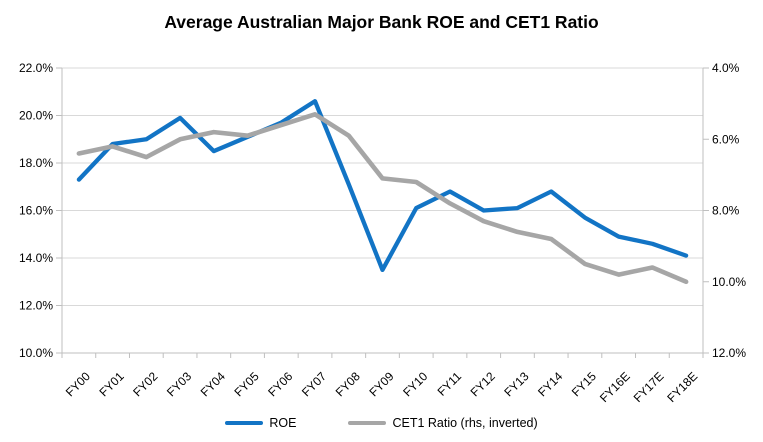 The image size is (763, 442). What do you see at coordinates (283, 423) in the screenshot?
I see `legend-label-roe: ROE` at bounding box center [283, 423].